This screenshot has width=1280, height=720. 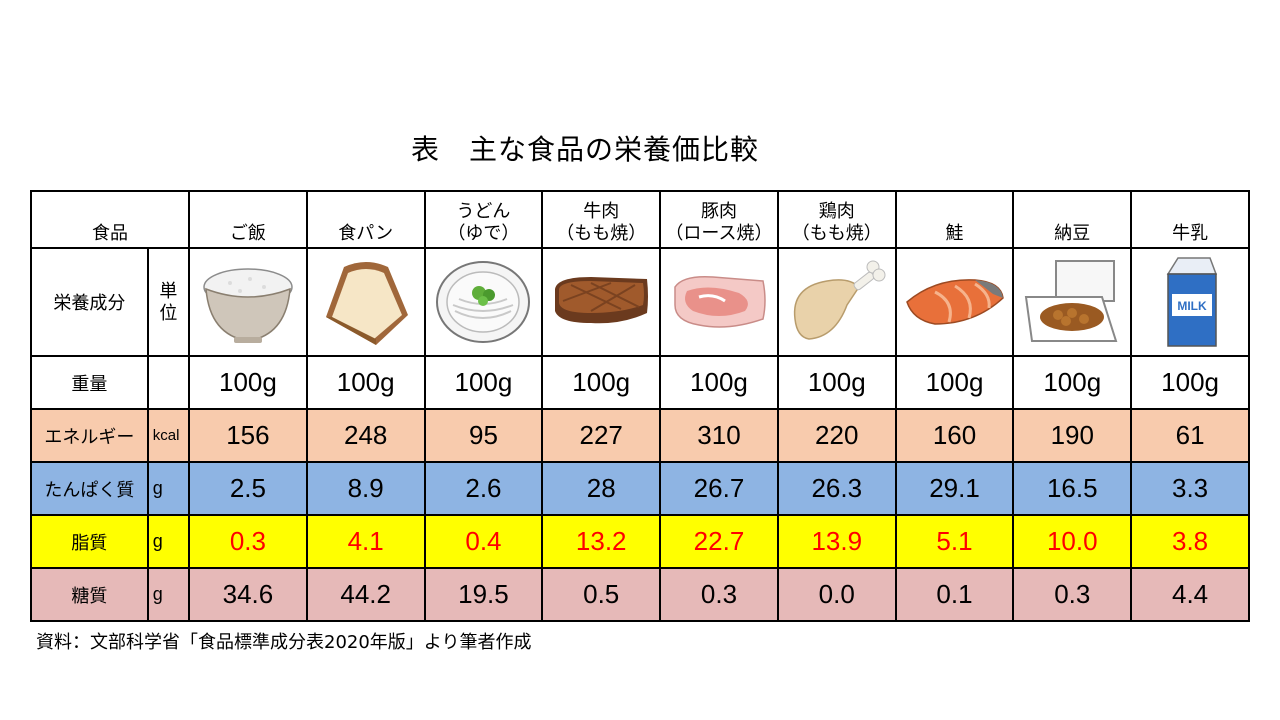 I want to click on table-cell: 310, so click(x=719, y=435).